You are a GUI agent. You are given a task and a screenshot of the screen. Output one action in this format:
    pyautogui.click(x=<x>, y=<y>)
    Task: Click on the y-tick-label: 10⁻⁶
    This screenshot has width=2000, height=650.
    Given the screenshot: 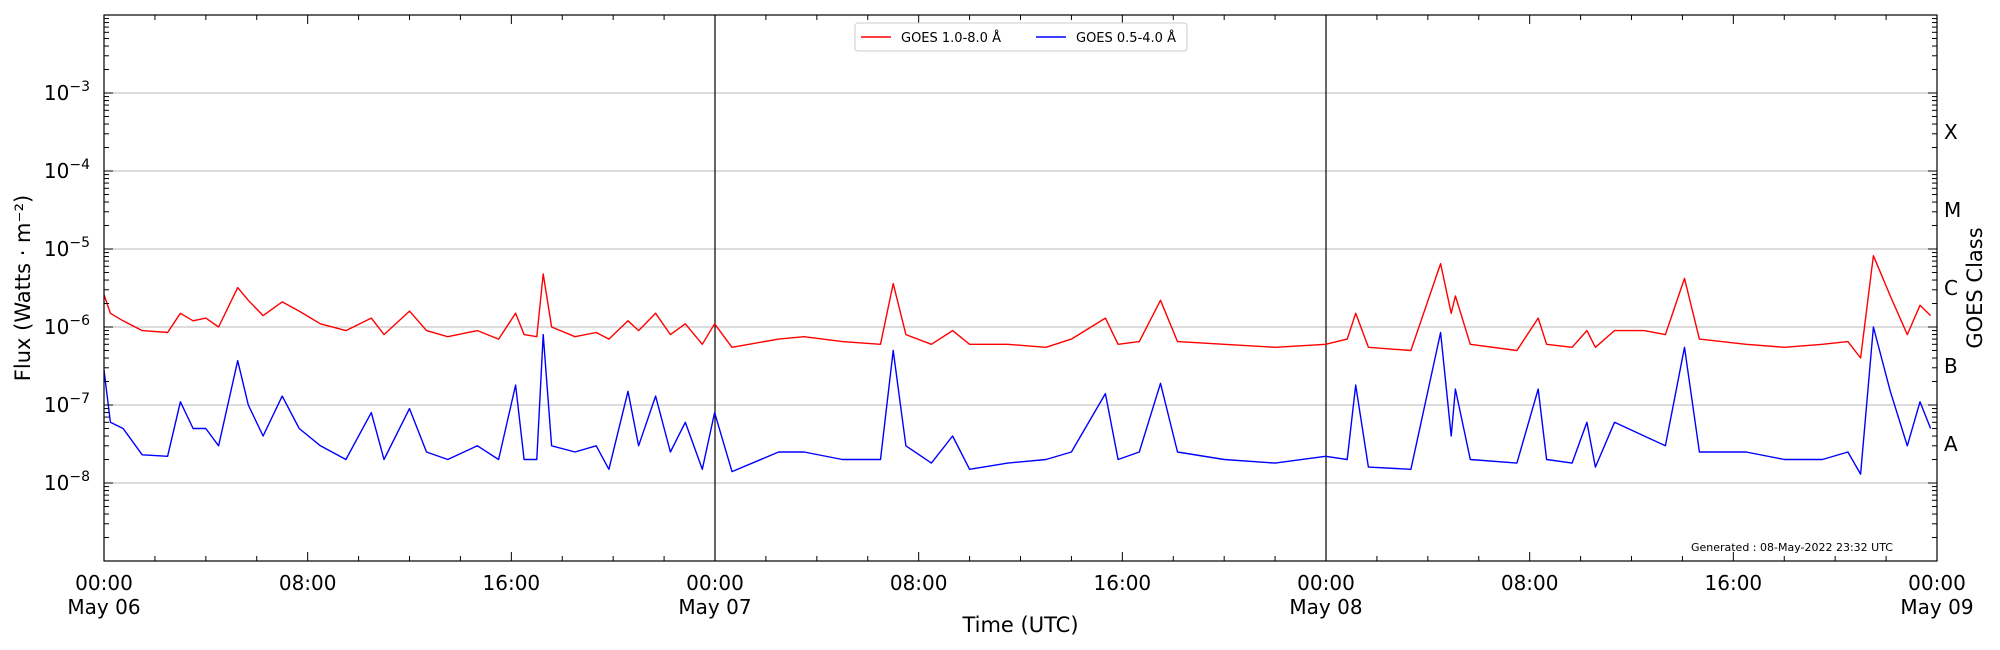 What is the action you would take?
    pyautogui.click(x=67, y=326)
    